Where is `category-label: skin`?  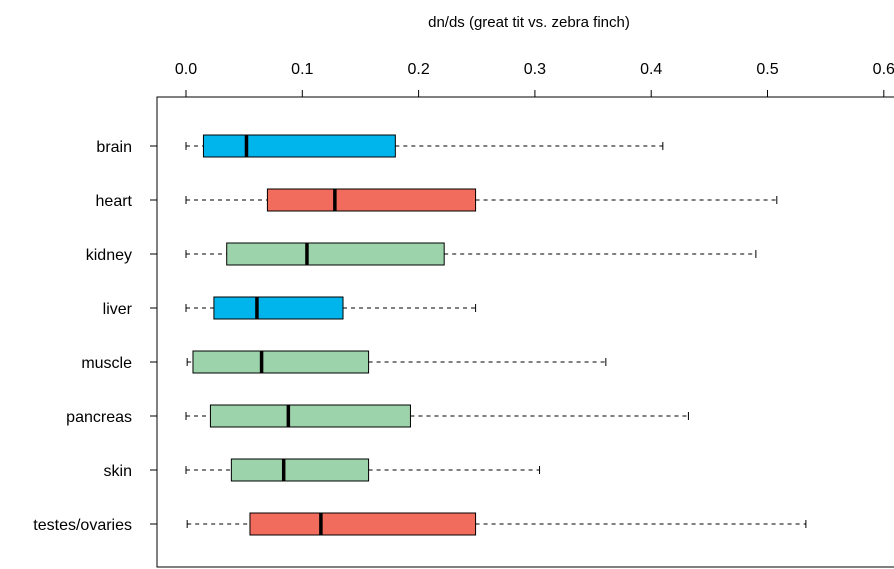 category-label: skin is located at coordinates (118, 471).